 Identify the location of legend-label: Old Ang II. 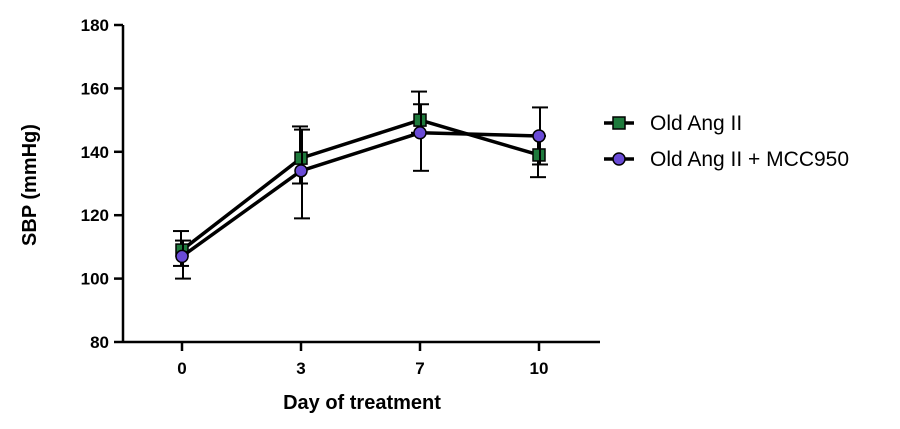
(696, 123).